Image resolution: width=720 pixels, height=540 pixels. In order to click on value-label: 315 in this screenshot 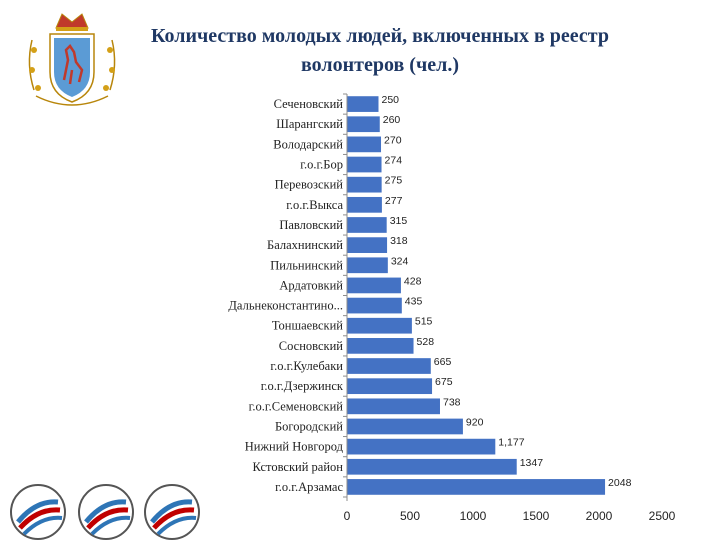, I will do `click(399, 221)`.